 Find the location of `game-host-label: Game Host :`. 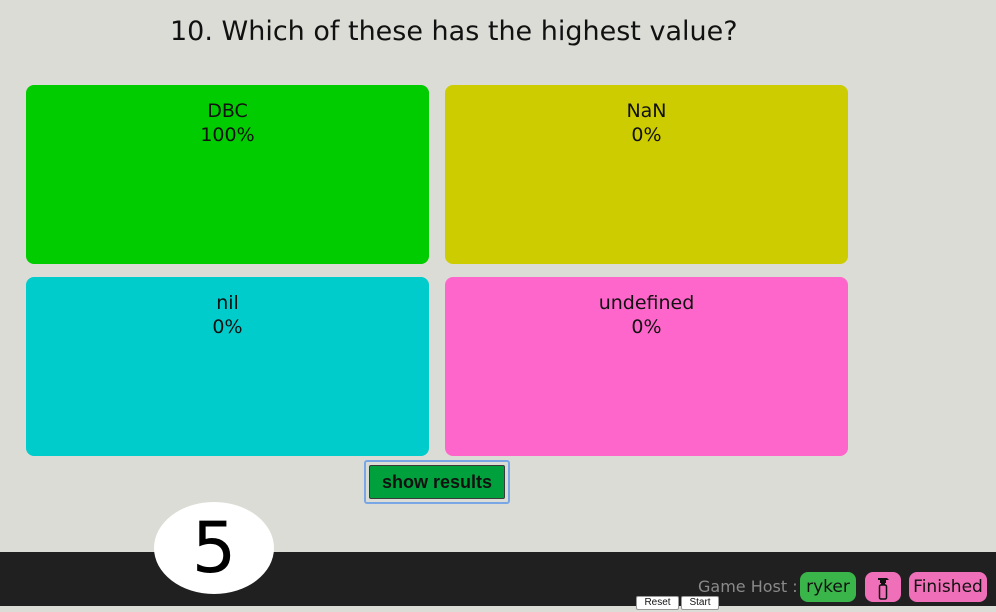

game-host-label: Game Host : is located at coordinates (748, 586).